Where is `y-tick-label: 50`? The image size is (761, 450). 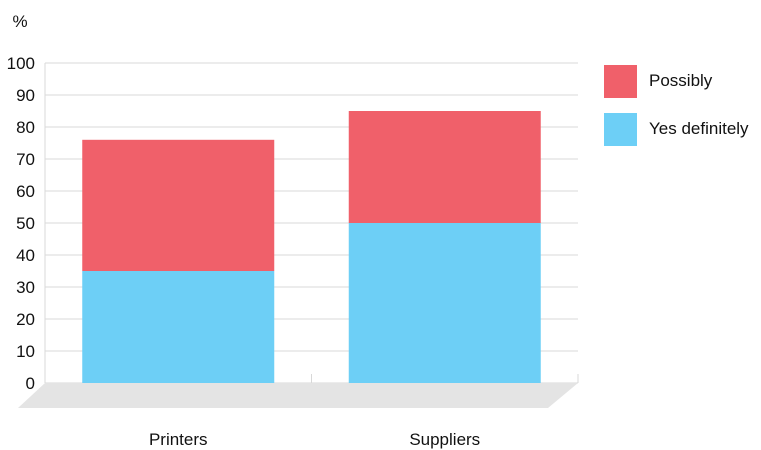 y-tick-label: 50 is located at coordinates (25, 223).